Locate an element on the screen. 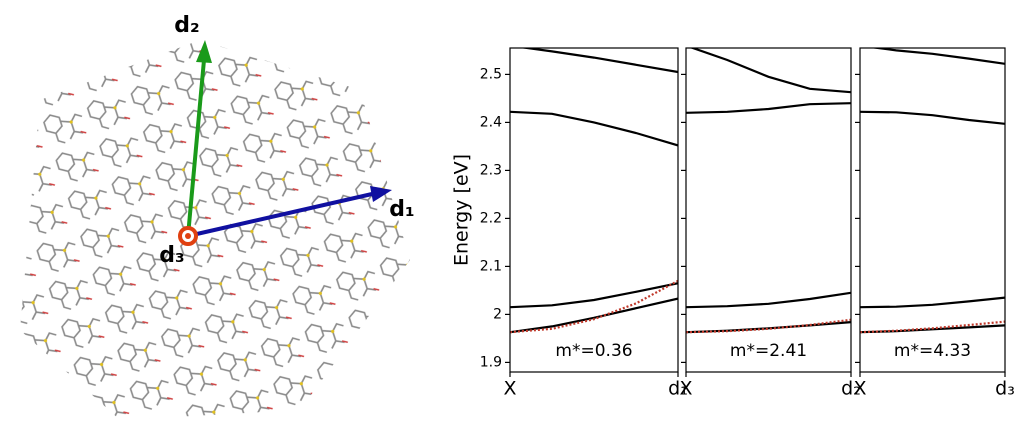 Image resolution: width=1019 pixels, height=435 pixels. y-tick-label: 1.9 is located at coordinates (491, 362).